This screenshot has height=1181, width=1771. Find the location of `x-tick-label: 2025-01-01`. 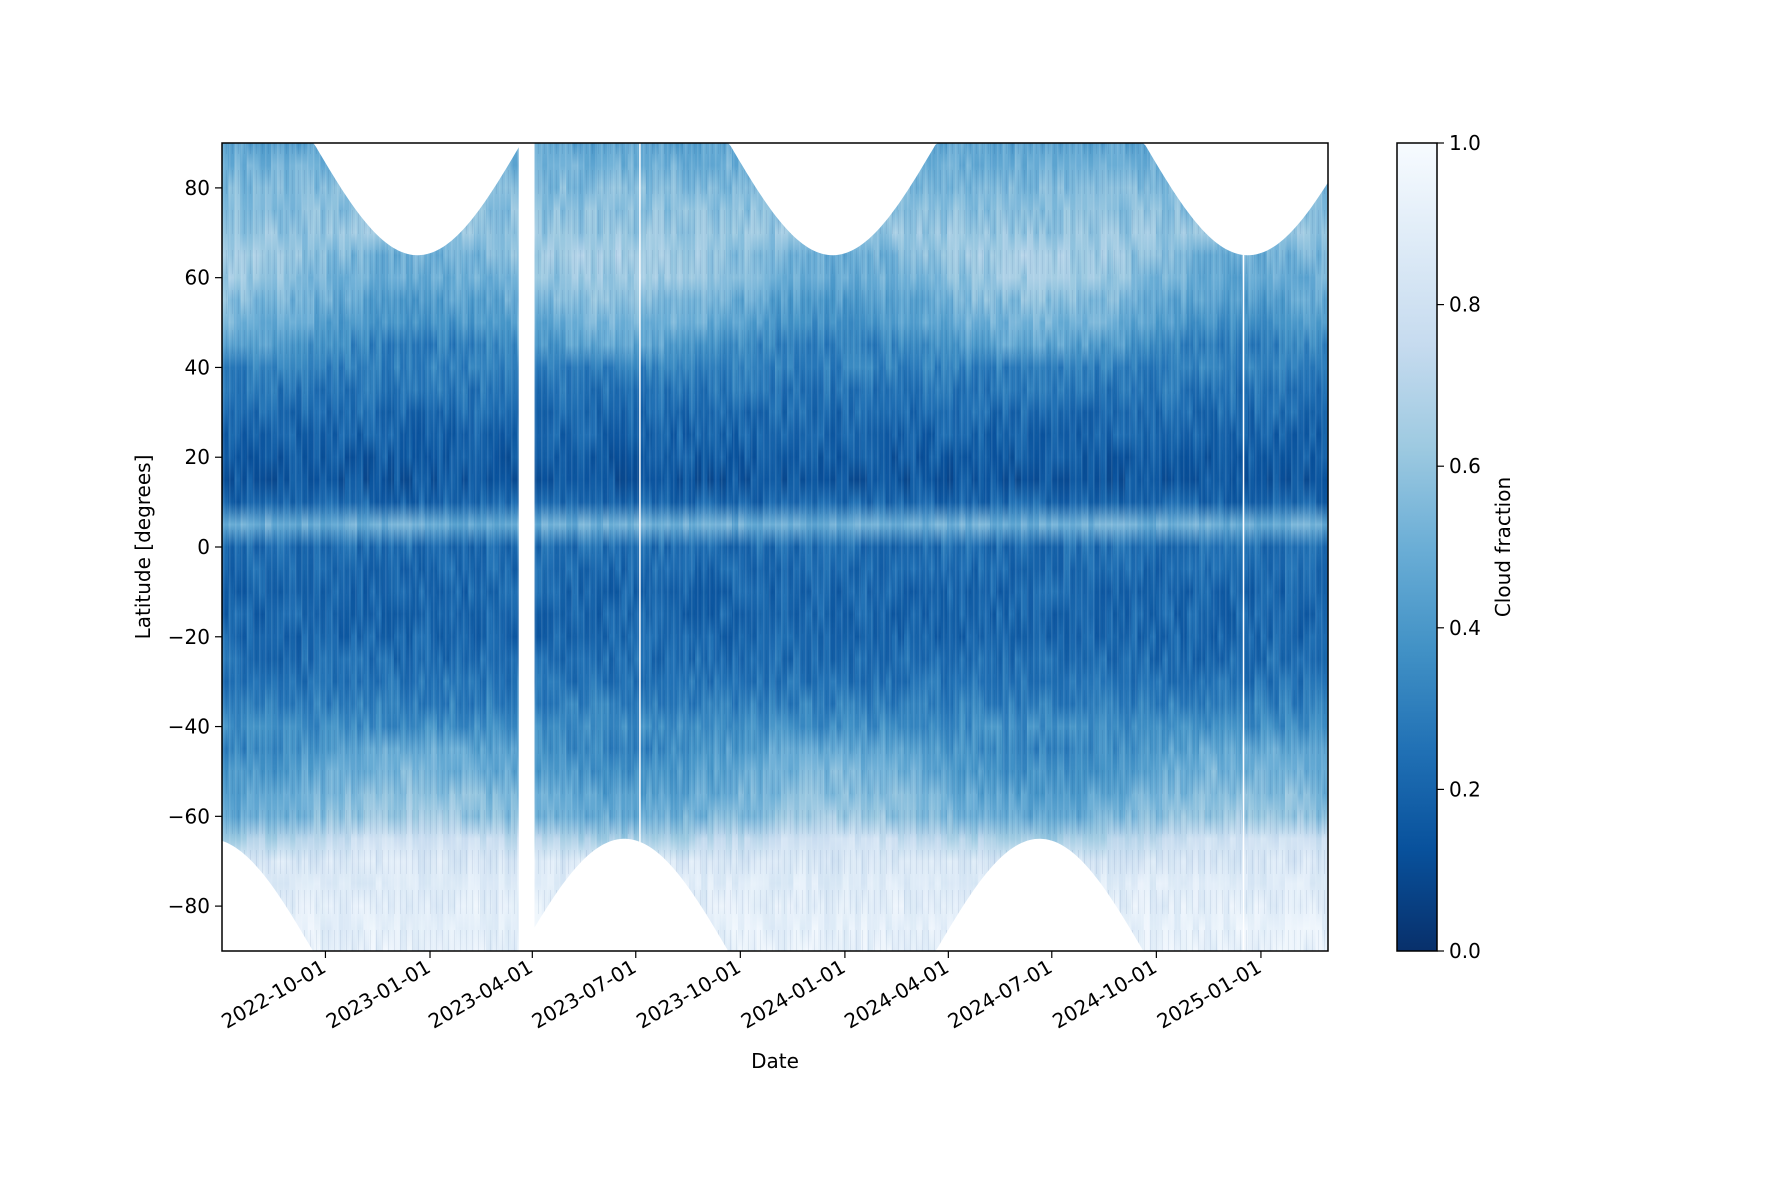

x-tick-label: 2025-01-01 is located at coordinates (1209, 994).